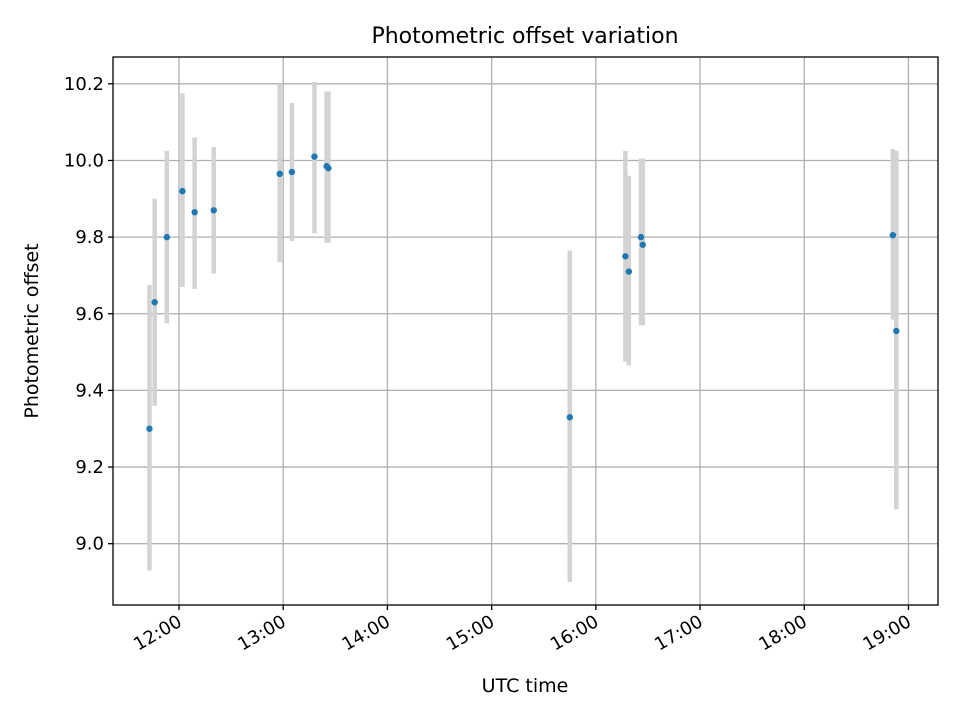 The image size is (960, 720). I want to click on y-axis-label: Photometric offset, so click(32, 330).